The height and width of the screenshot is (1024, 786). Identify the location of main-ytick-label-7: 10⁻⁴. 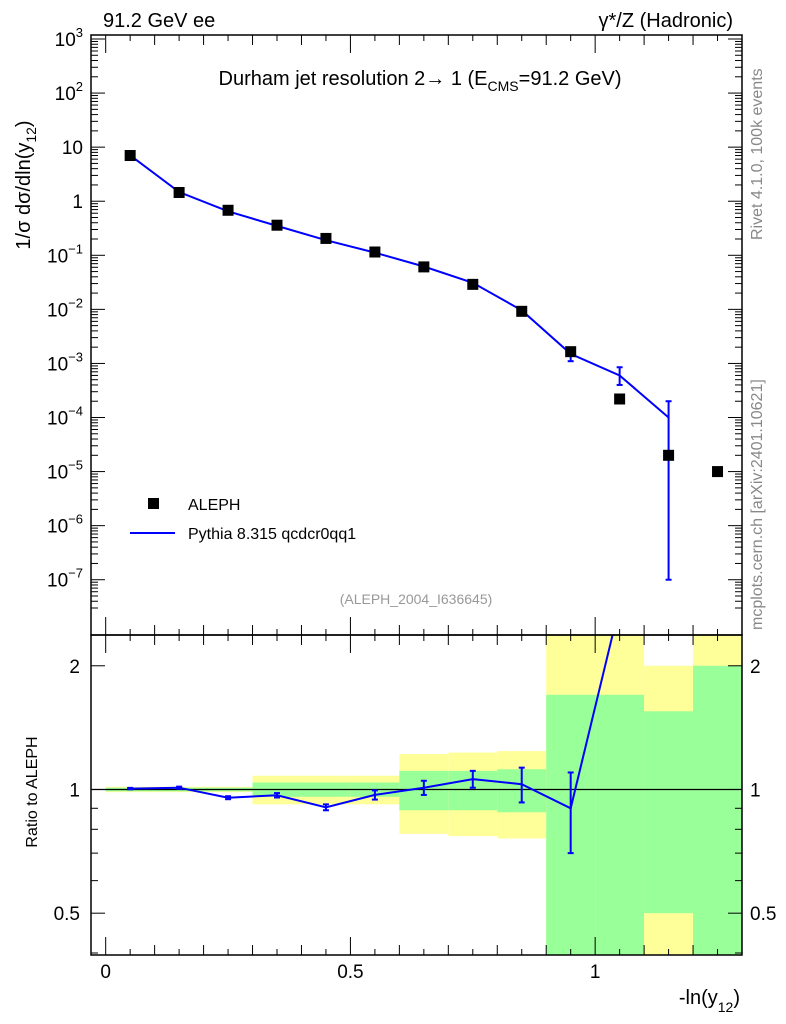
(65, 417).